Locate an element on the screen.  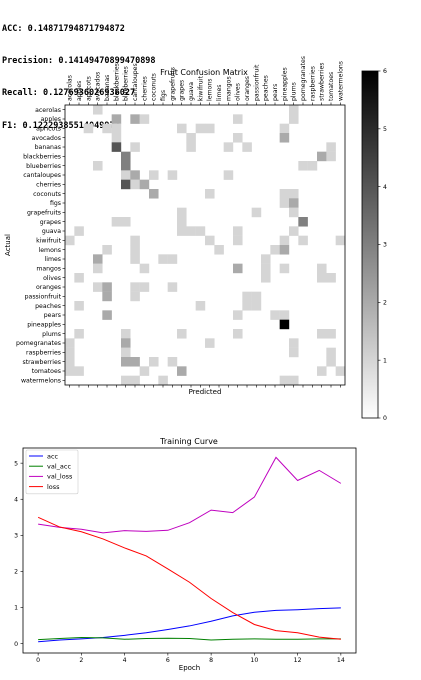
cm-x-tick-label-kiwifruit: kiwifruit is located at coordinates (200, 88).